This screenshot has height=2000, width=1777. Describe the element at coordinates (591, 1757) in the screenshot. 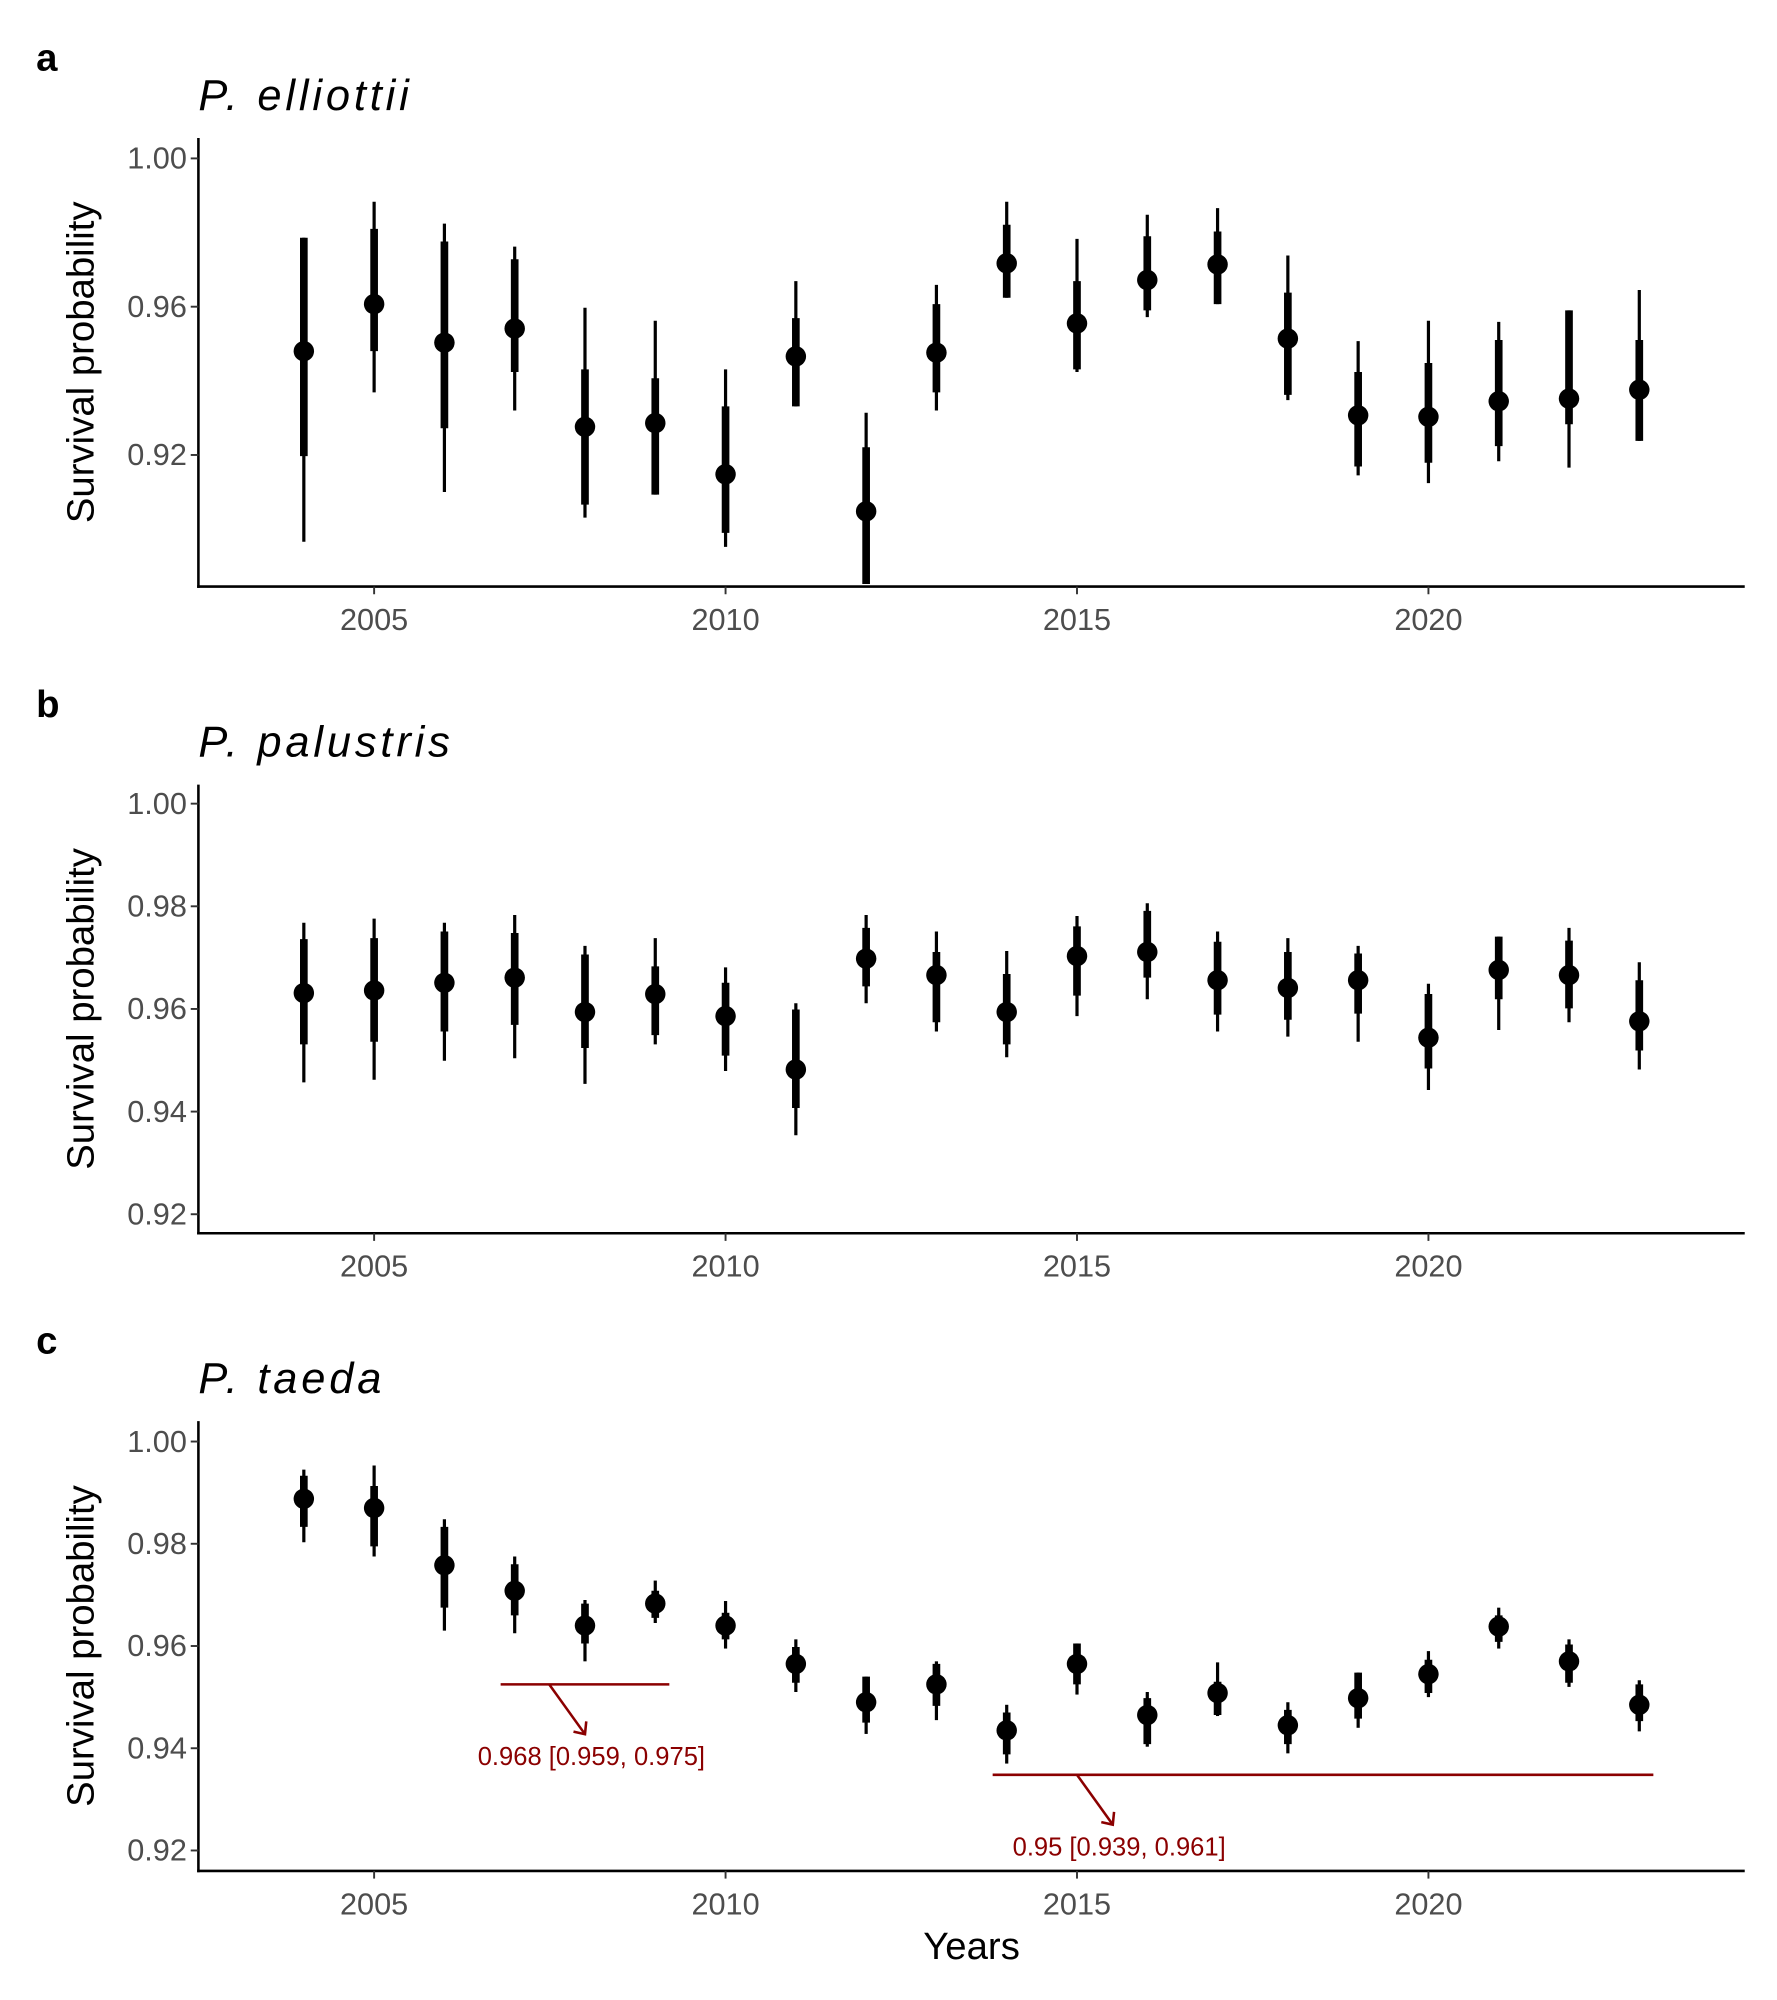

I see `annotation-label: 0.968 [0.959, 0.975]` at that location.